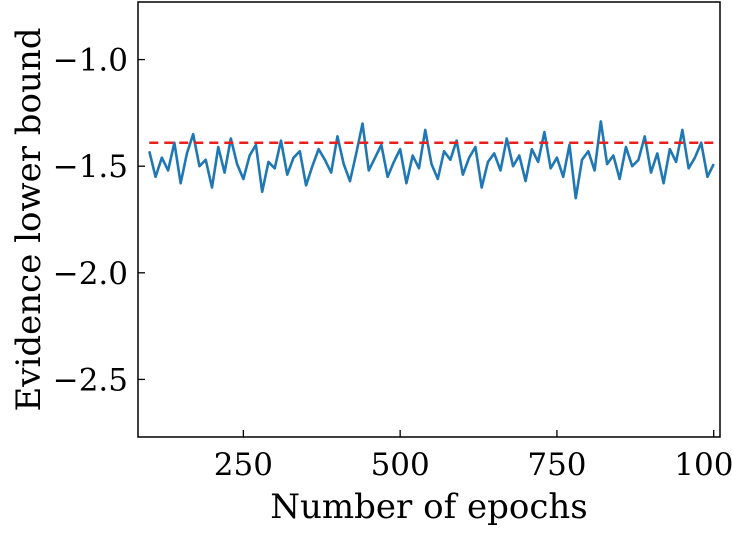 The image size is (732, 533). Describe the element at coordinates (90, 167) in the screenshot. I see `y-tick-label: −1.5` at that location.